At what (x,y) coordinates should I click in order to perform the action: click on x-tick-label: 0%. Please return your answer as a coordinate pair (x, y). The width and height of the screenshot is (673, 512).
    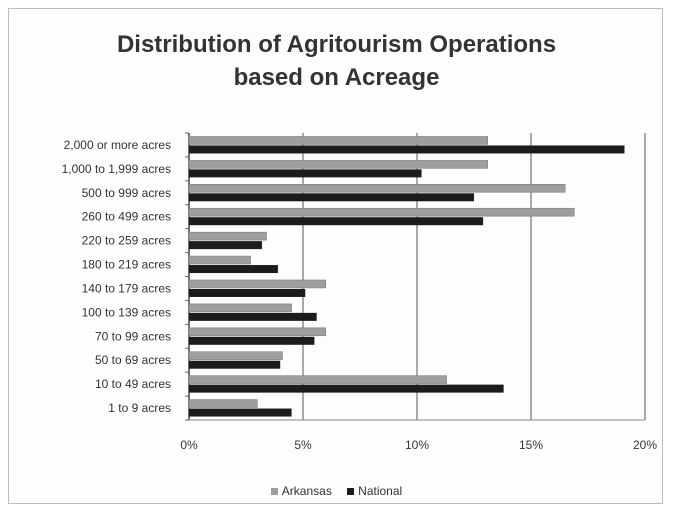
    Looking at the image, I should click on (189, 445).